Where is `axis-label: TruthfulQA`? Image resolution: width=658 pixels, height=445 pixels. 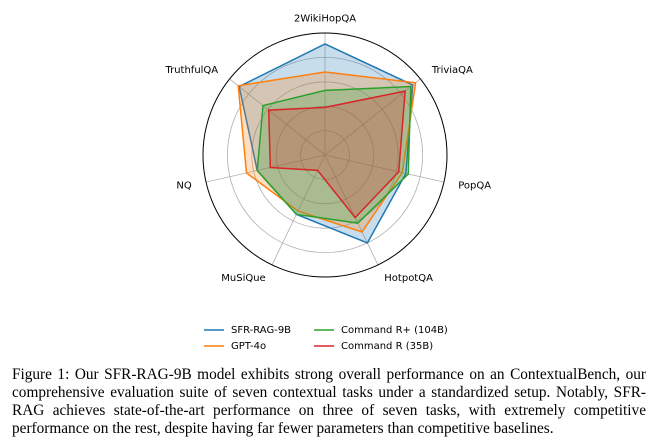 axis-label: TruthfulQA is located at coordinates (191, 70).